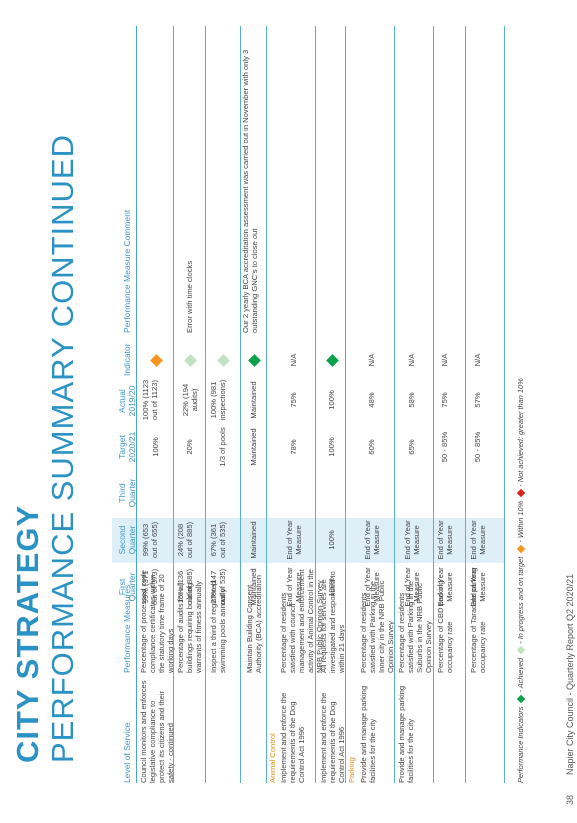  Describe the element at coordinates (331, 587) in the screenshot. I see `row-6-first: 100%` at that location.